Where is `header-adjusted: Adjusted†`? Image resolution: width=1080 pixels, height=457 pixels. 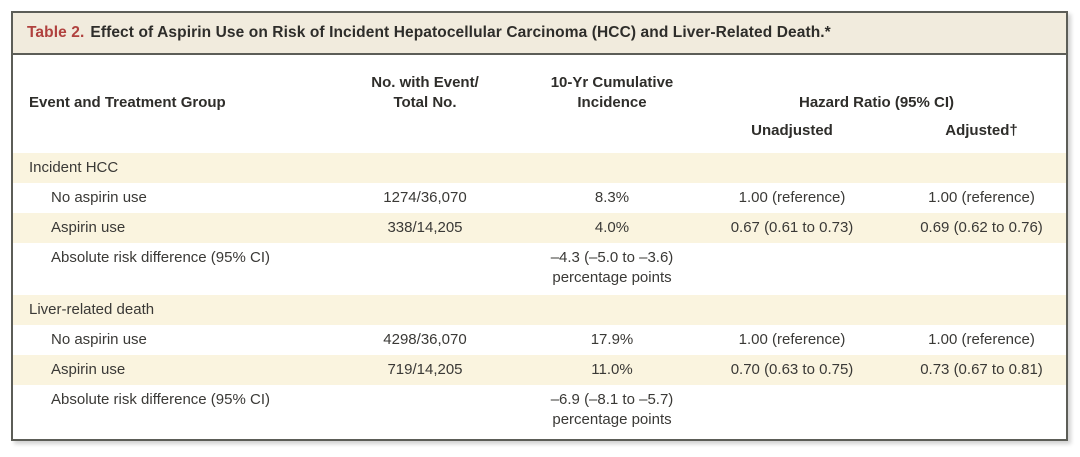 header-adjusted: Adjusted† is located at coordinates (981, 130).